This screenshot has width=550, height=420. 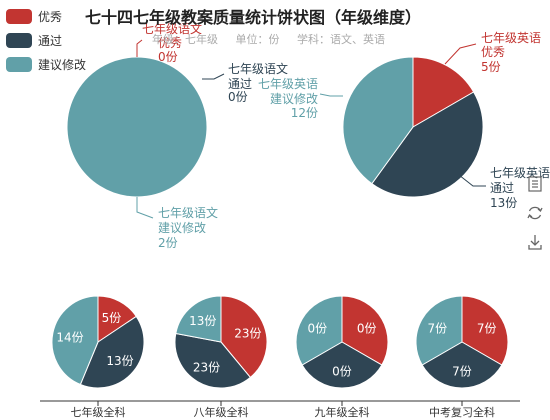 I want to click on subject-label: 学科：, so click(x=313, y=39).